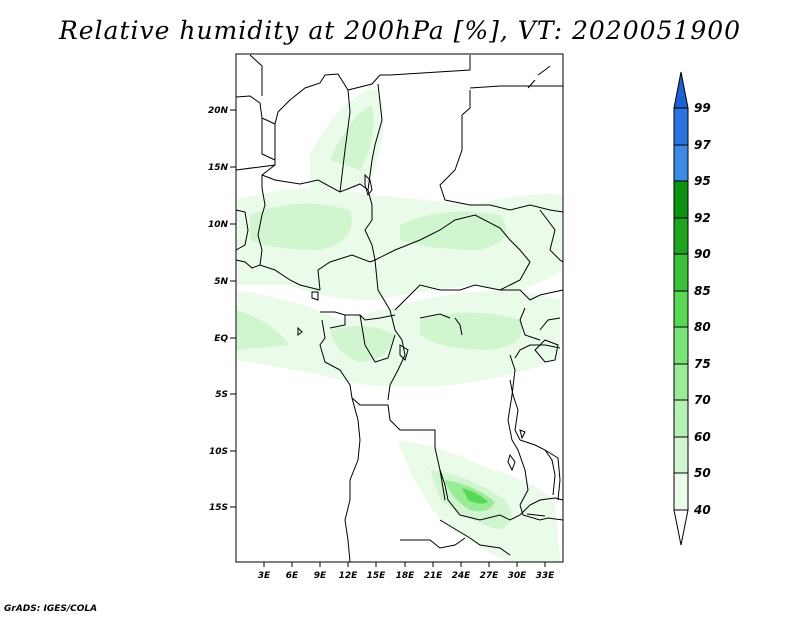 This screenshot has width=800, height=618. I want to click on lon-tick-label: 12E, so click(349, 576).